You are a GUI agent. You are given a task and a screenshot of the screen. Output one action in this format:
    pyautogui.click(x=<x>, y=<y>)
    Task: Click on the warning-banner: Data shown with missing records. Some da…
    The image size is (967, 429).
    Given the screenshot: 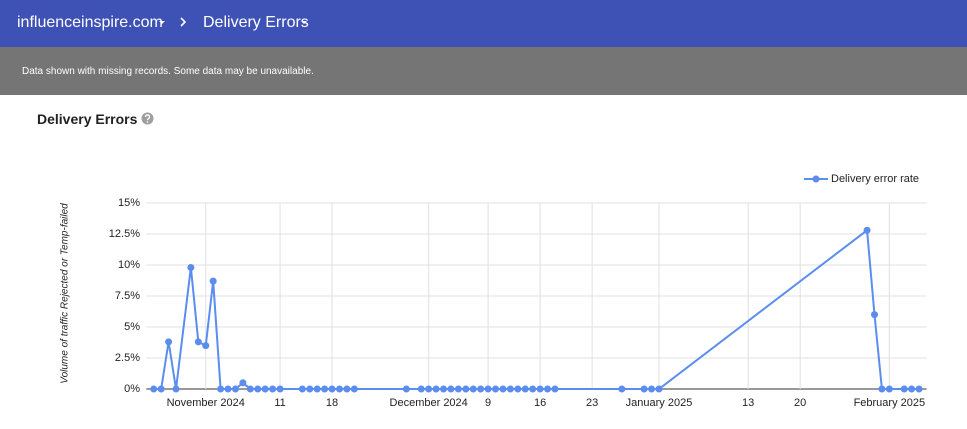 What is the action you would take?
    pyautogui.click(x=483, y=71)
    